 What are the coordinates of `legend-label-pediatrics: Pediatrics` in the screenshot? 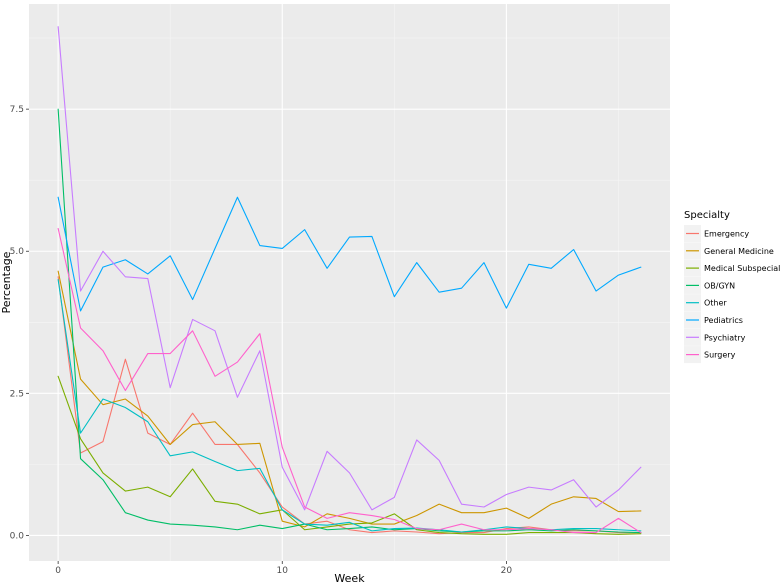 It's located at (723, 320).